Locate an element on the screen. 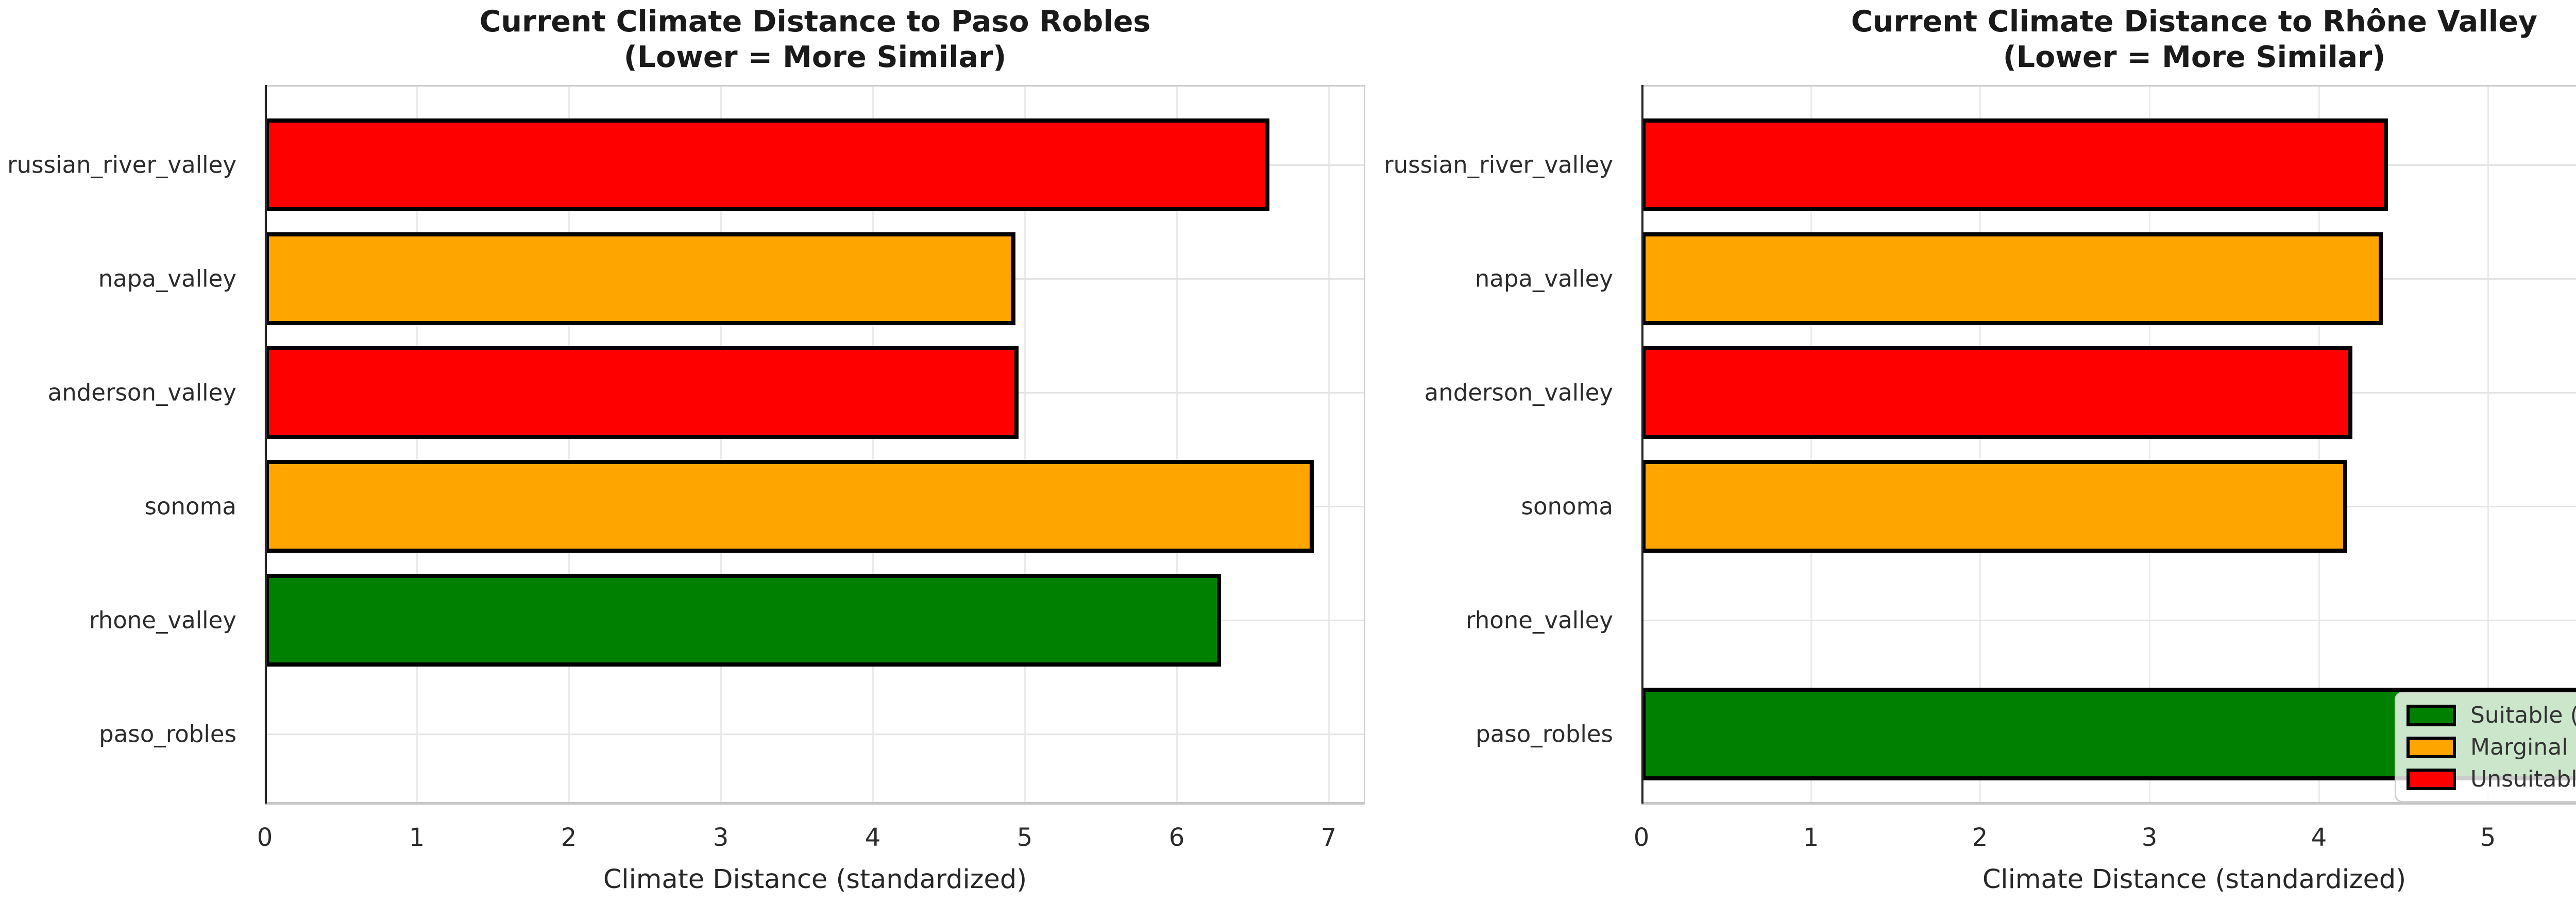 This screenshot has width=2576, height=903. x-axis-label-left: Climate Distance (standardized) is located at coordinates (815, 879).